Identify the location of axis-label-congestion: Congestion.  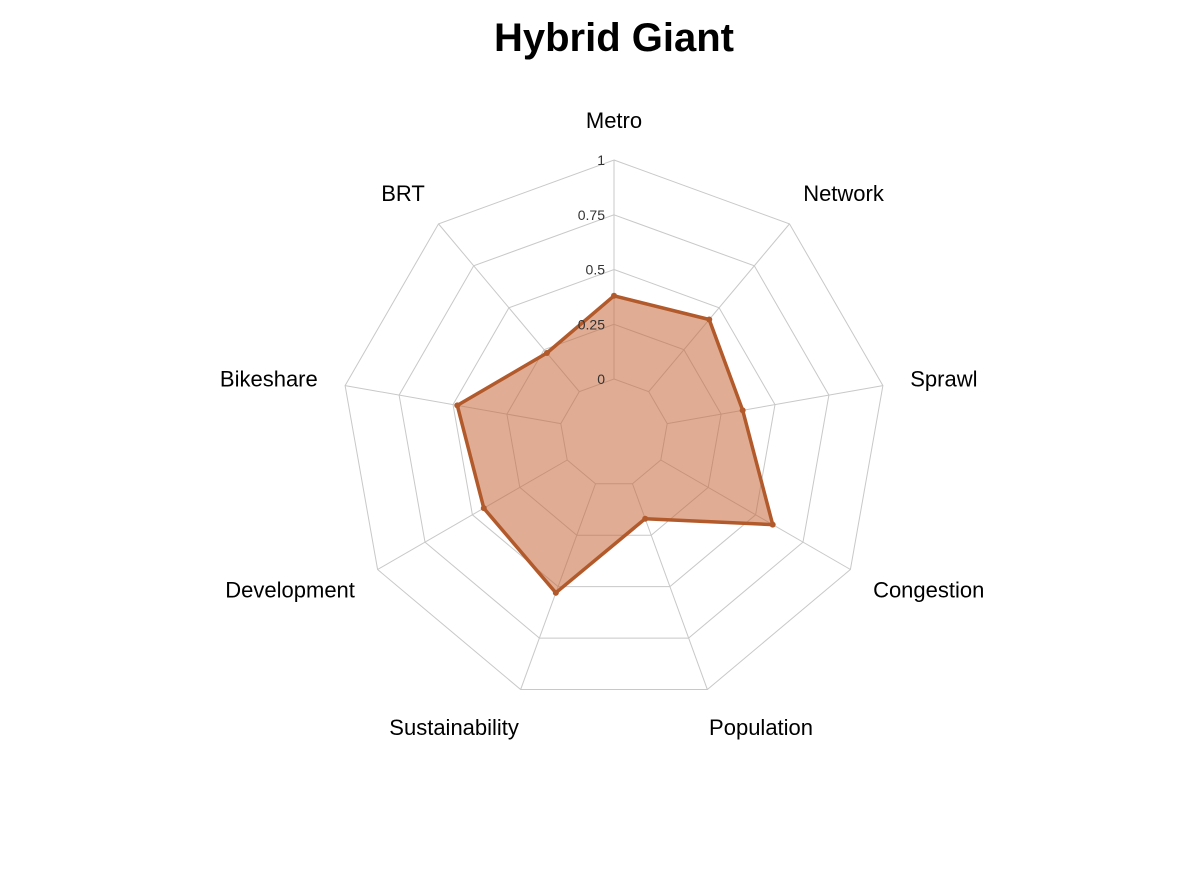
(928, 590).